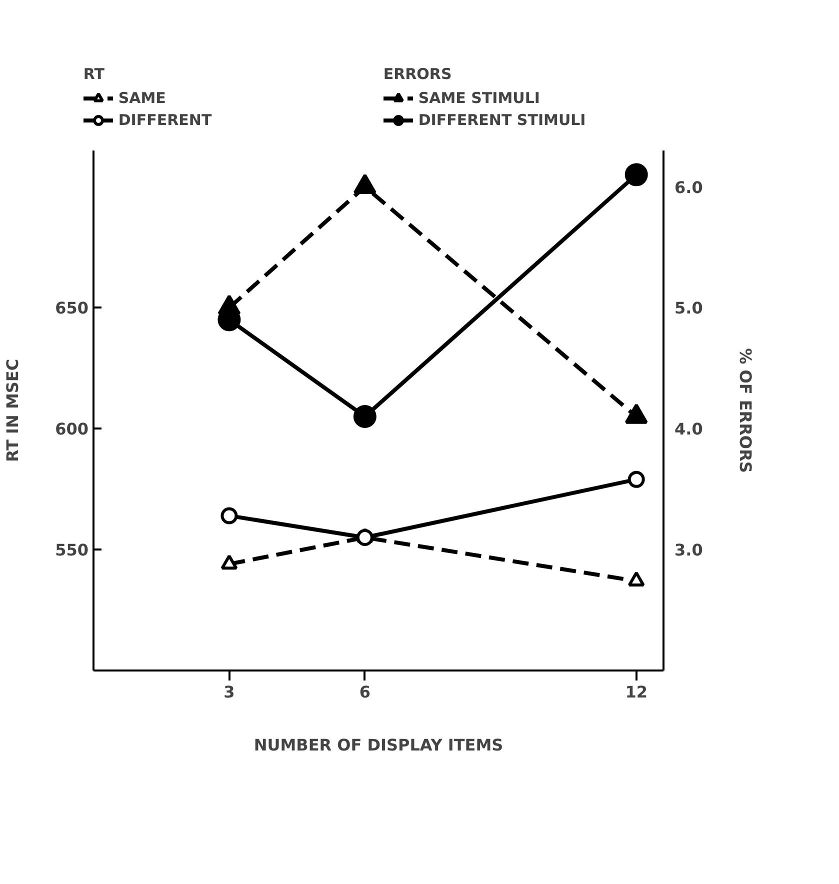  What do you see at coordinates (745, 410) in the screenshot?
I see `y2-axis-title: % OF ERRORS` at bounding box center [745, 410].